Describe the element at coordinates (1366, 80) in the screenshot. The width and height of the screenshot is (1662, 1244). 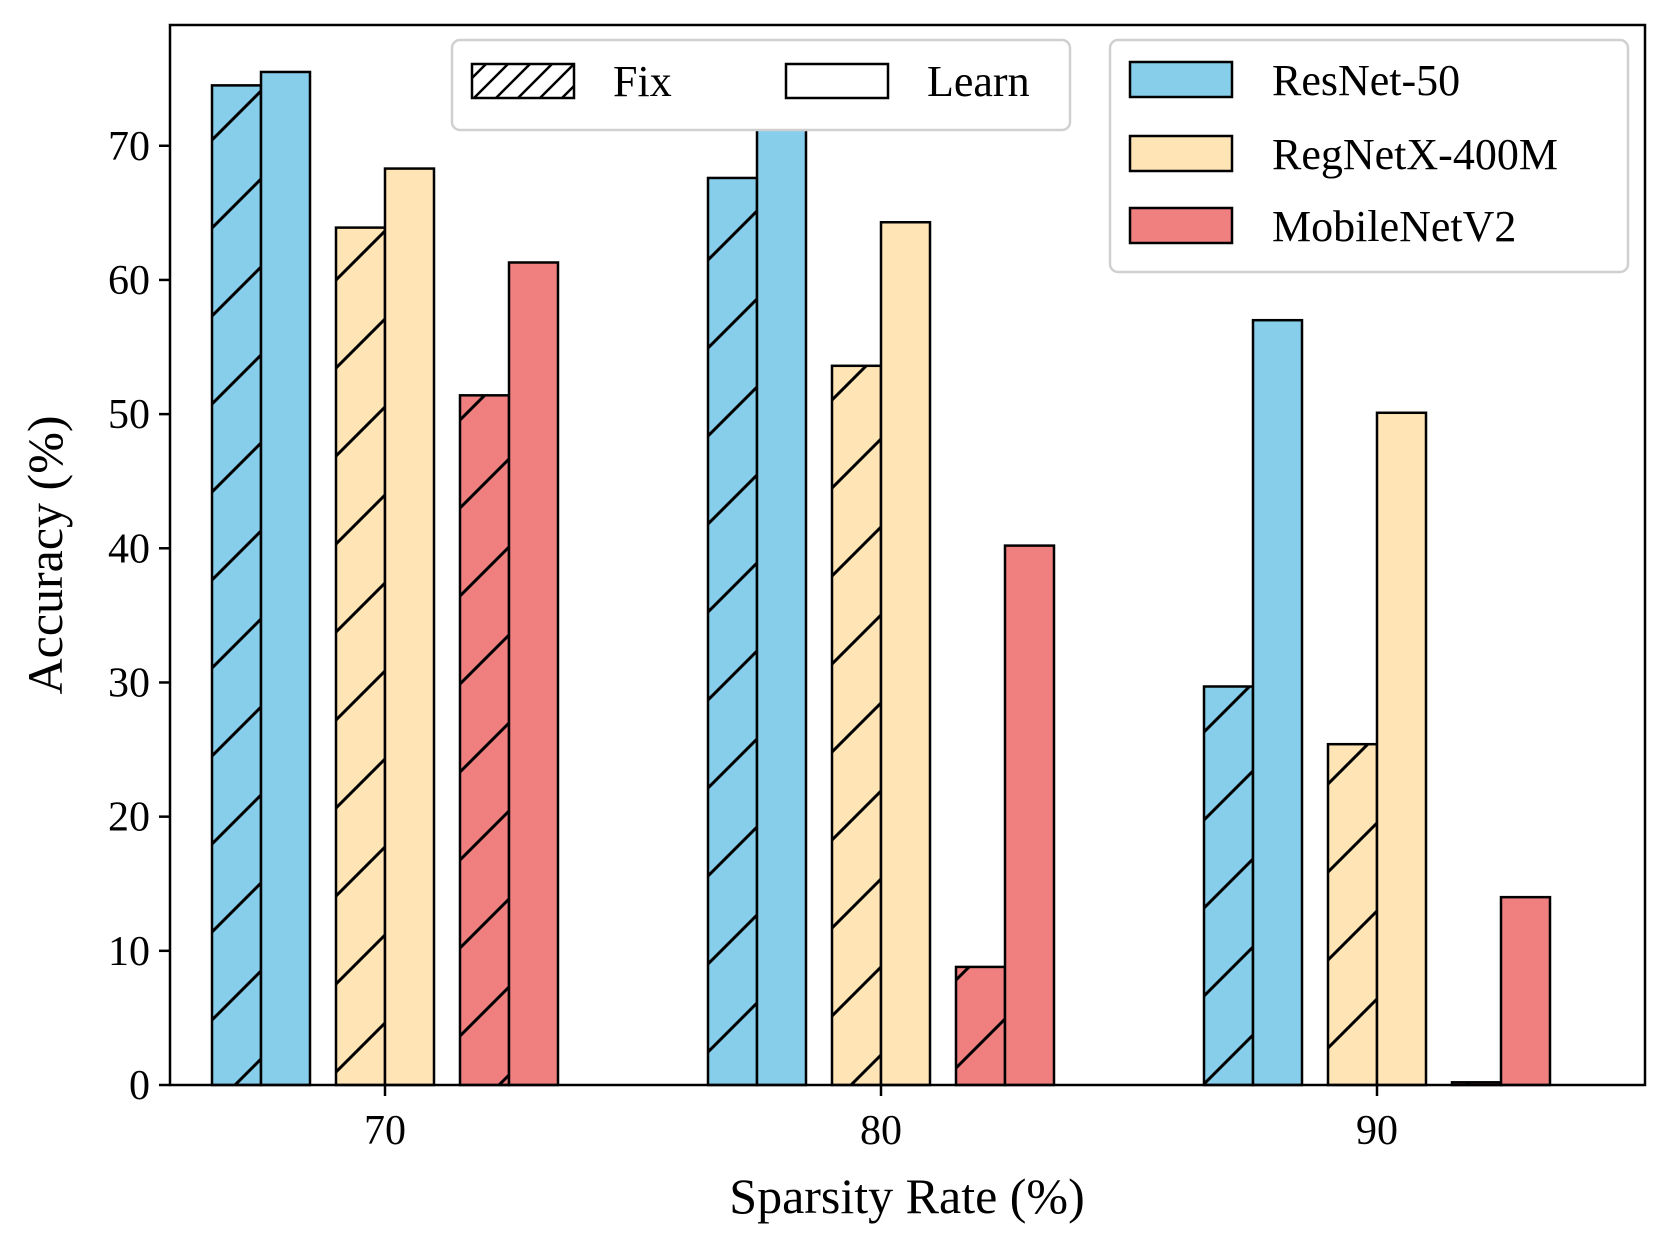
I see `legend-label-resnet-50: ResNet-50` at that location.